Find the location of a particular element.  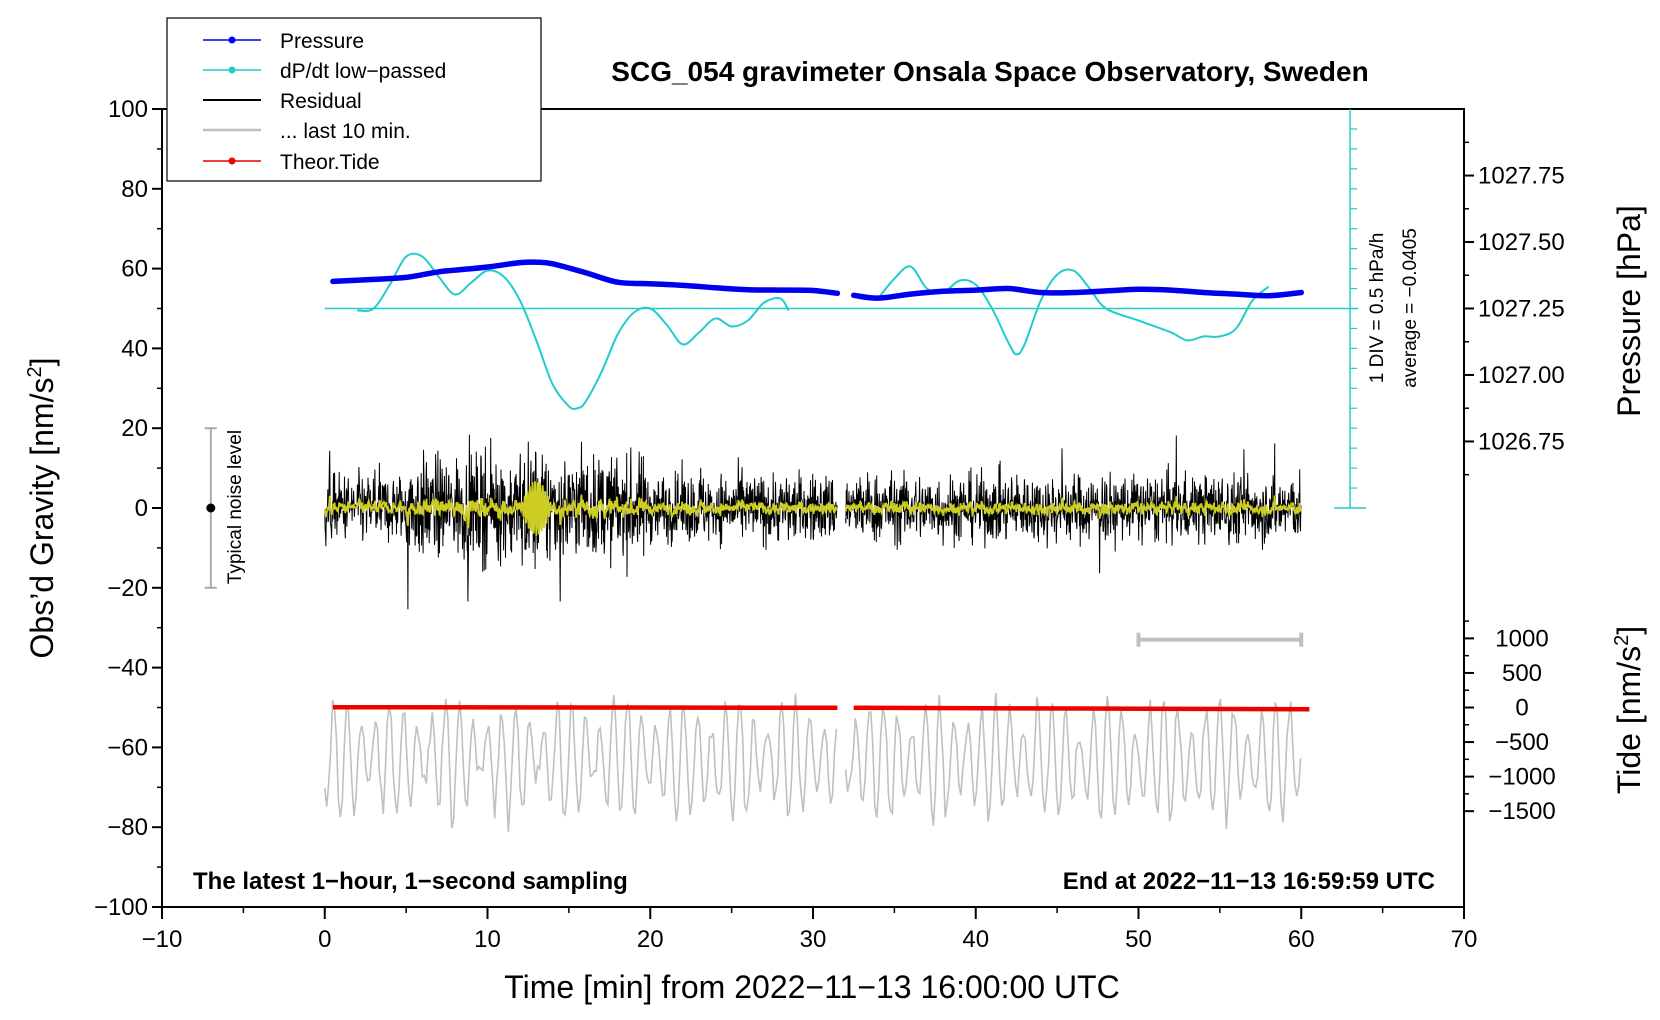

tide-tick-label-3: 0 is located at coordinates (1521, 708).